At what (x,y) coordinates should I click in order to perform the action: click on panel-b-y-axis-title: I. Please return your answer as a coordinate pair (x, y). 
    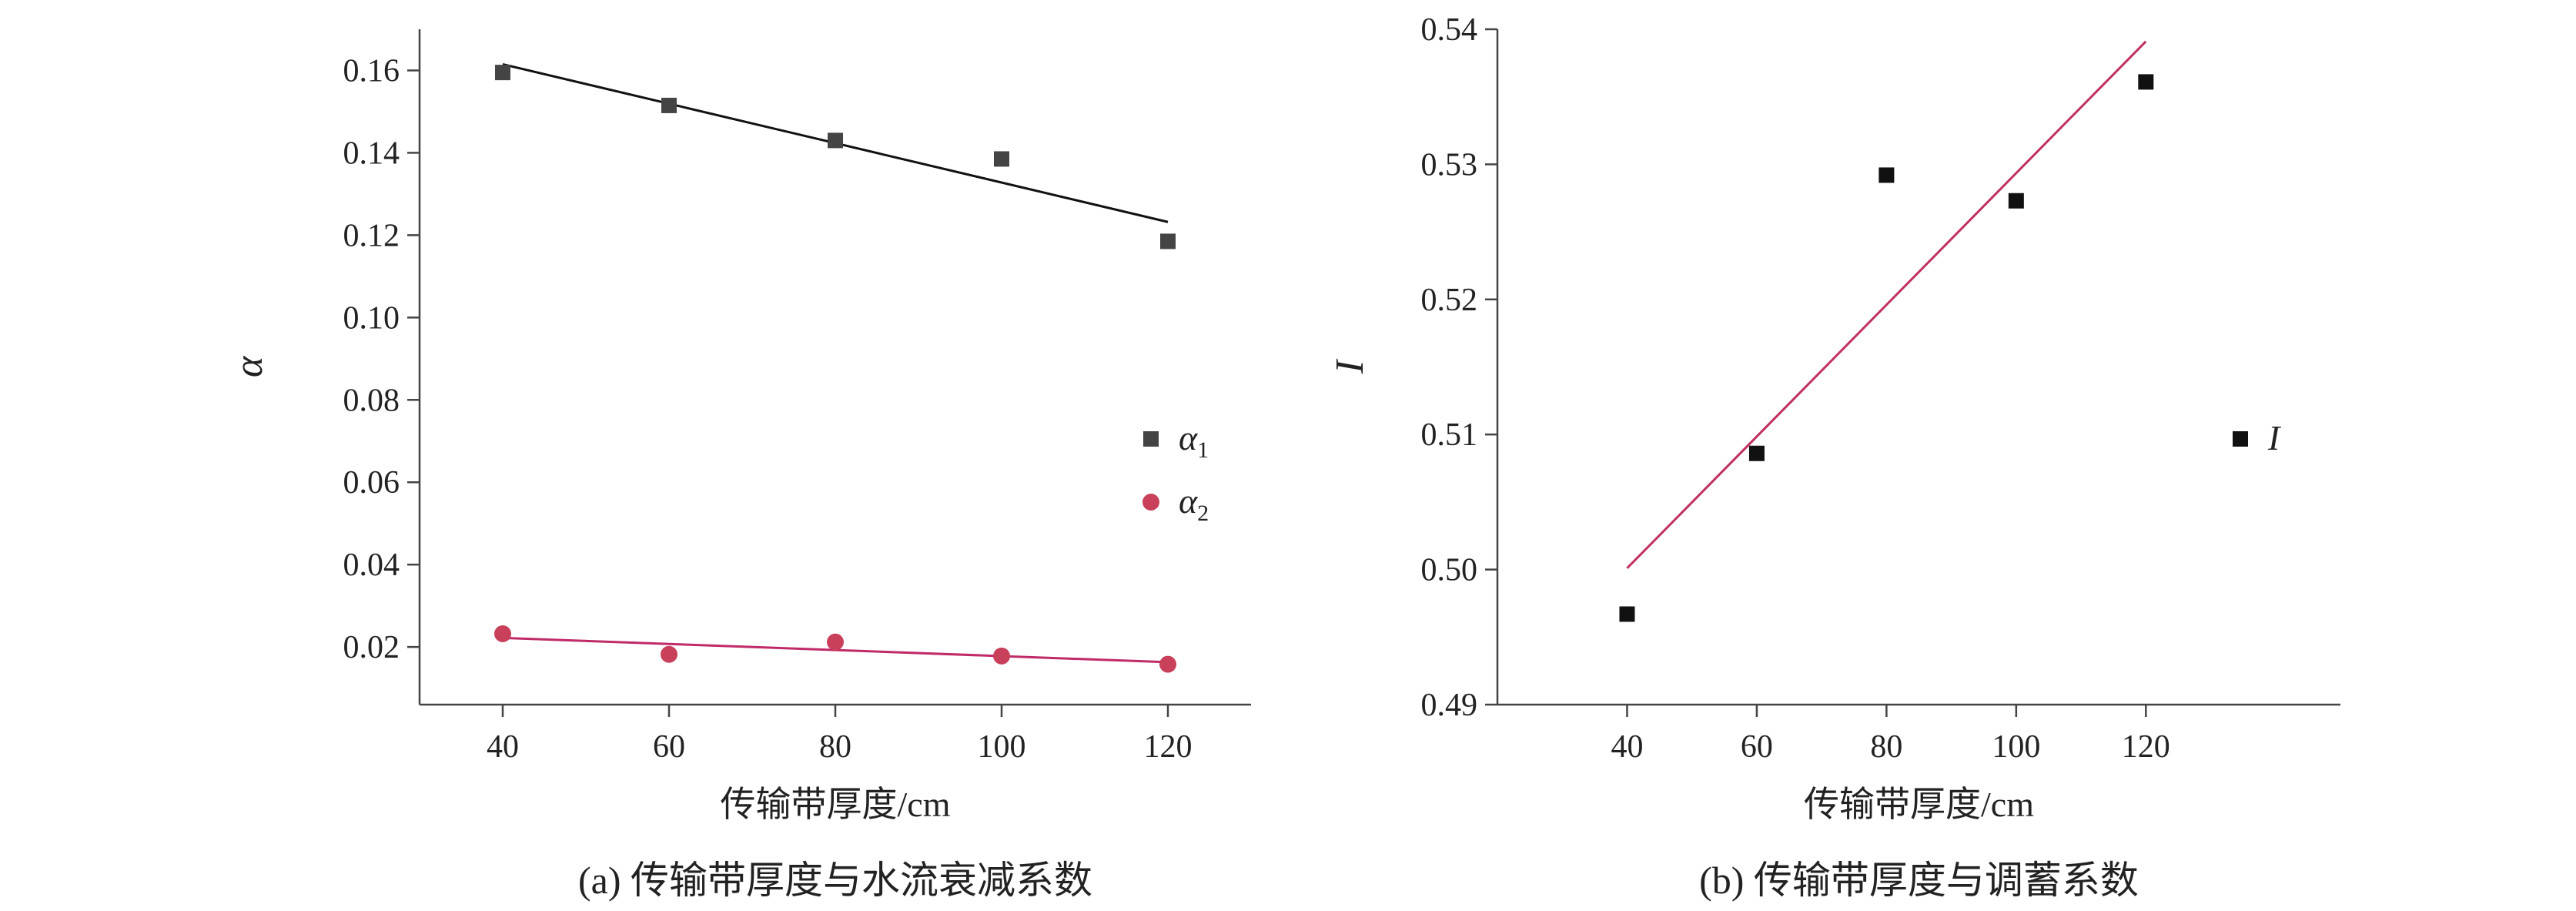
    Looking at the image, I should click on (1350, 366).